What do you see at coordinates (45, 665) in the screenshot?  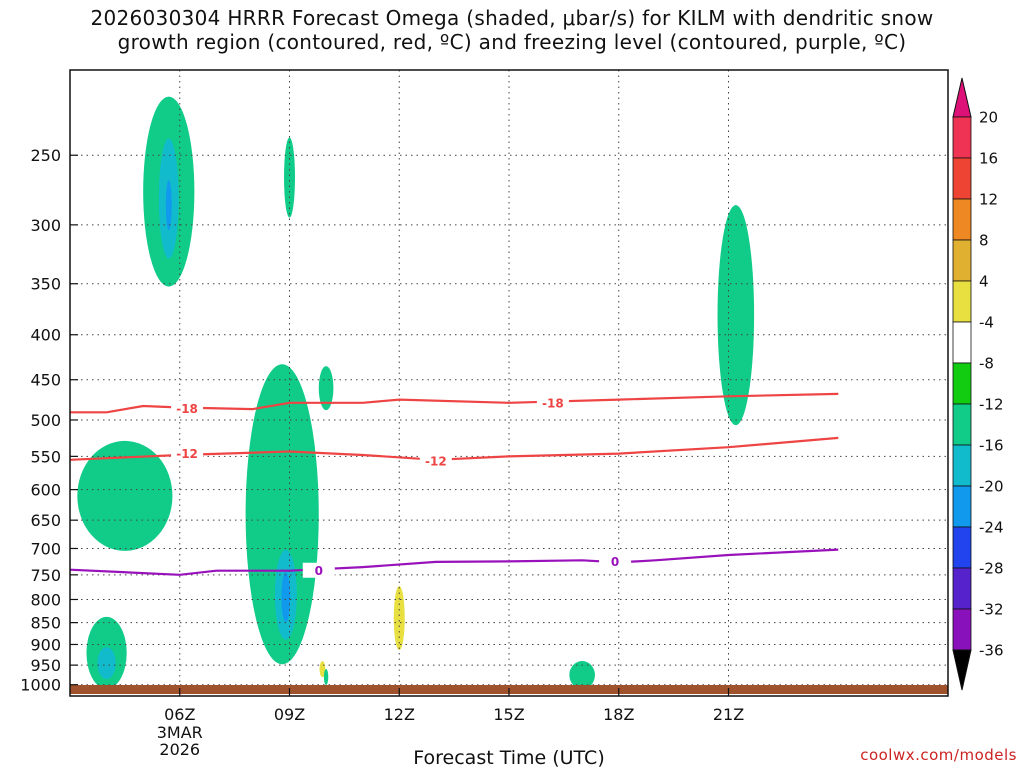 I see `y-tick-label: 950` at bounding box center [45, 665].